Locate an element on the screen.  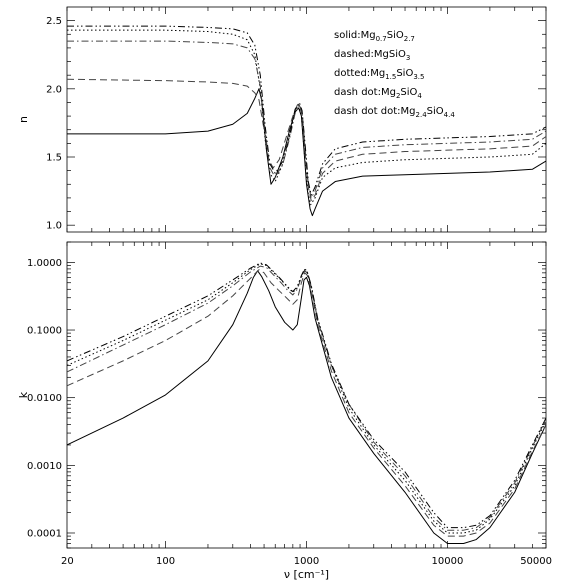
legend-entry: dash dot dot:Mg2.4SiO4.4 is located at coordinates (394, 112).